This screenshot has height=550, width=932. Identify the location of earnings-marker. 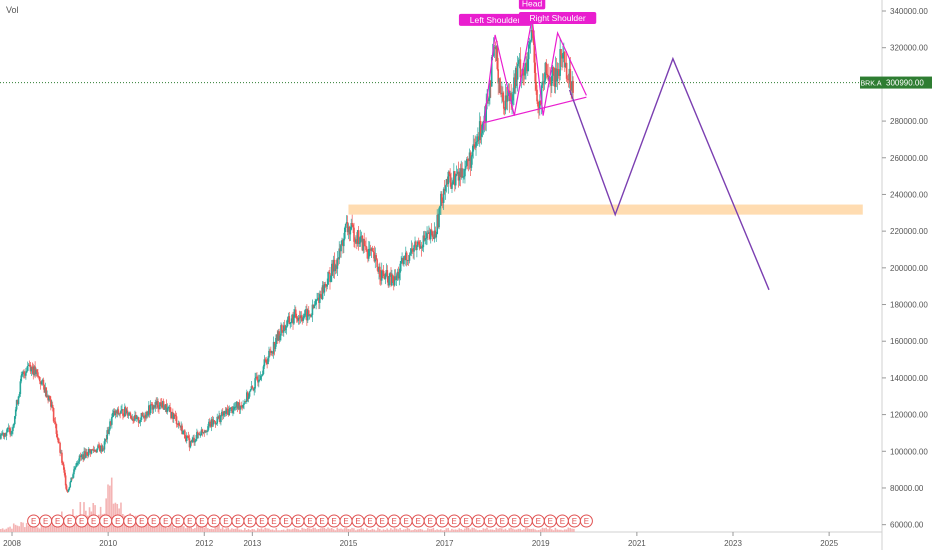
(586, 521).